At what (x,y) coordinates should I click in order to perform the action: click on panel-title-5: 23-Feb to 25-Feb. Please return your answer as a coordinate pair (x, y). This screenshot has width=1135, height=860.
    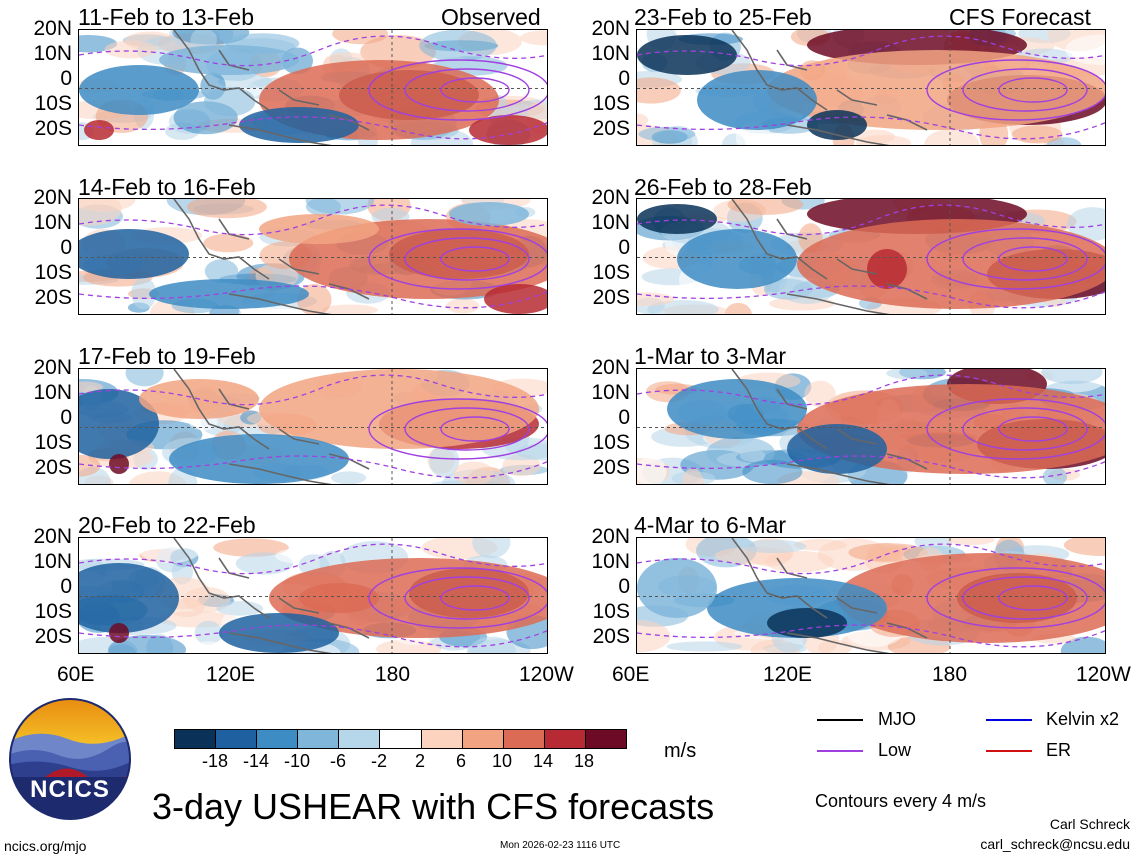
    Looking at the image, I should click on (723, 17).